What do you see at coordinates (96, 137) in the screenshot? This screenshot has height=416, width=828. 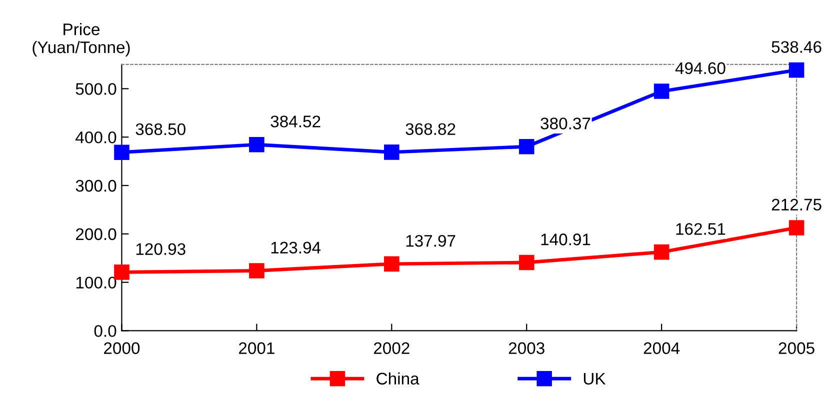 I see `y-tick-label: 400.0` at bounding box center [96, 137].